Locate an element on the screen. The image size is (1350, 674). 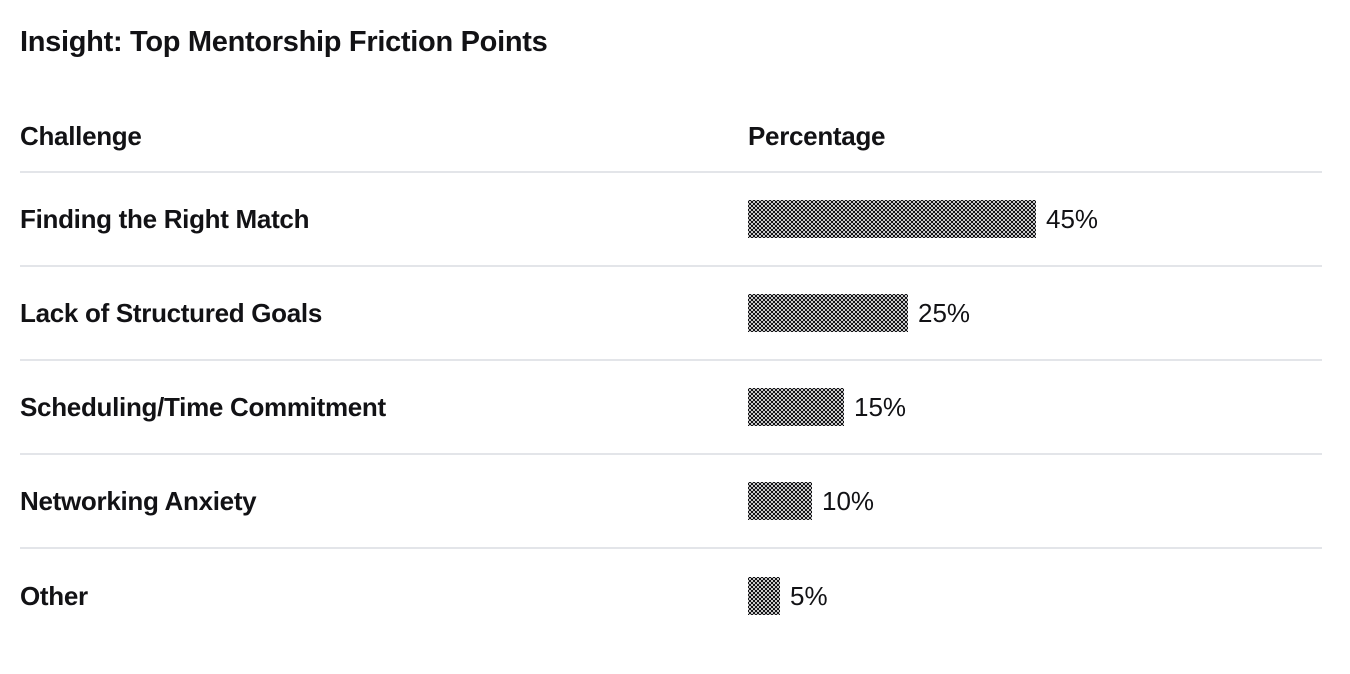
percentage-value: 15% is located at coordinates (880, 406).